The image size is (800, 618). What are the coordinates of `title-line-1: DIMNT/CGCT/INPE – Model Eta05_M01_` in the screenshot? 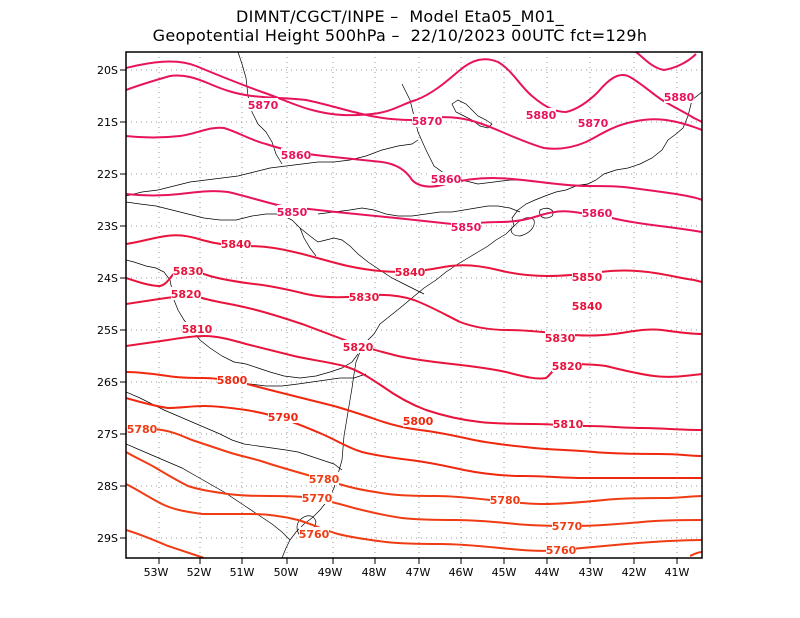 It's located at (400, 16).